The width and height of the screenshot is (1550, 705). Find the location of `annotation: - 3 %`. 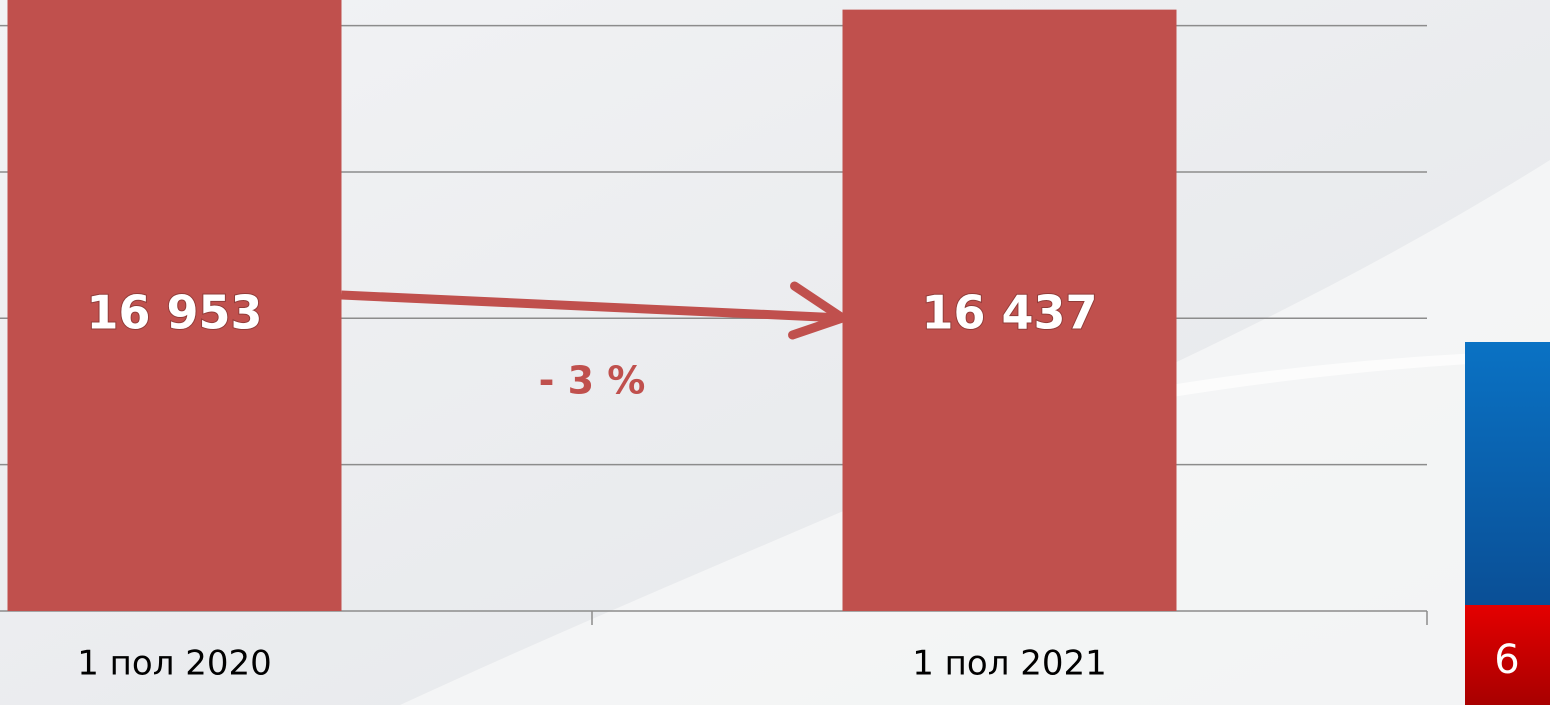

annotation: - 3 % is located at coordinates (592, 381).